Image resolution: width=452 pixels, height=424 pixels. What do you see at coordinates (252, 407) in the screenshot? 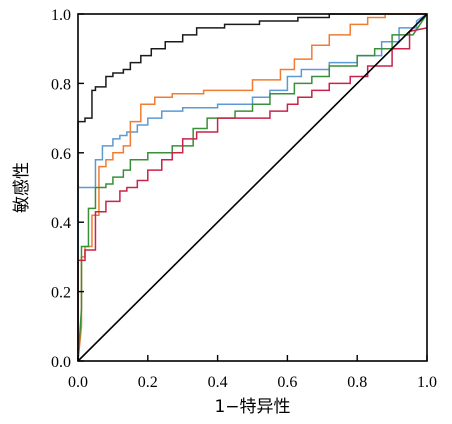
I see `x-axis-title: 1−特异性` at bounding box center [252, 407].